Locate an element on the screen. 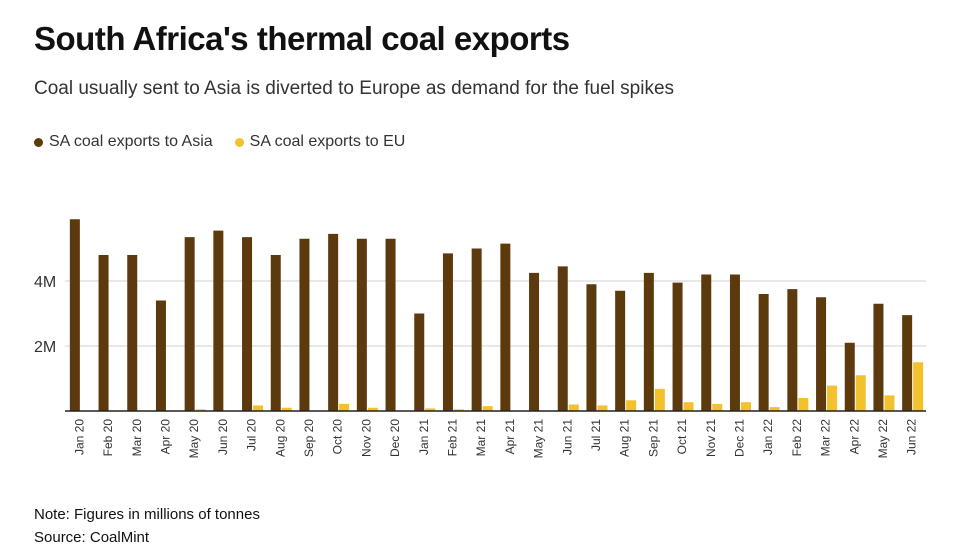 The width and height of the screenshot is (960, 560). x-tick-label-28: May 22 is located at coordinates (883, 439).